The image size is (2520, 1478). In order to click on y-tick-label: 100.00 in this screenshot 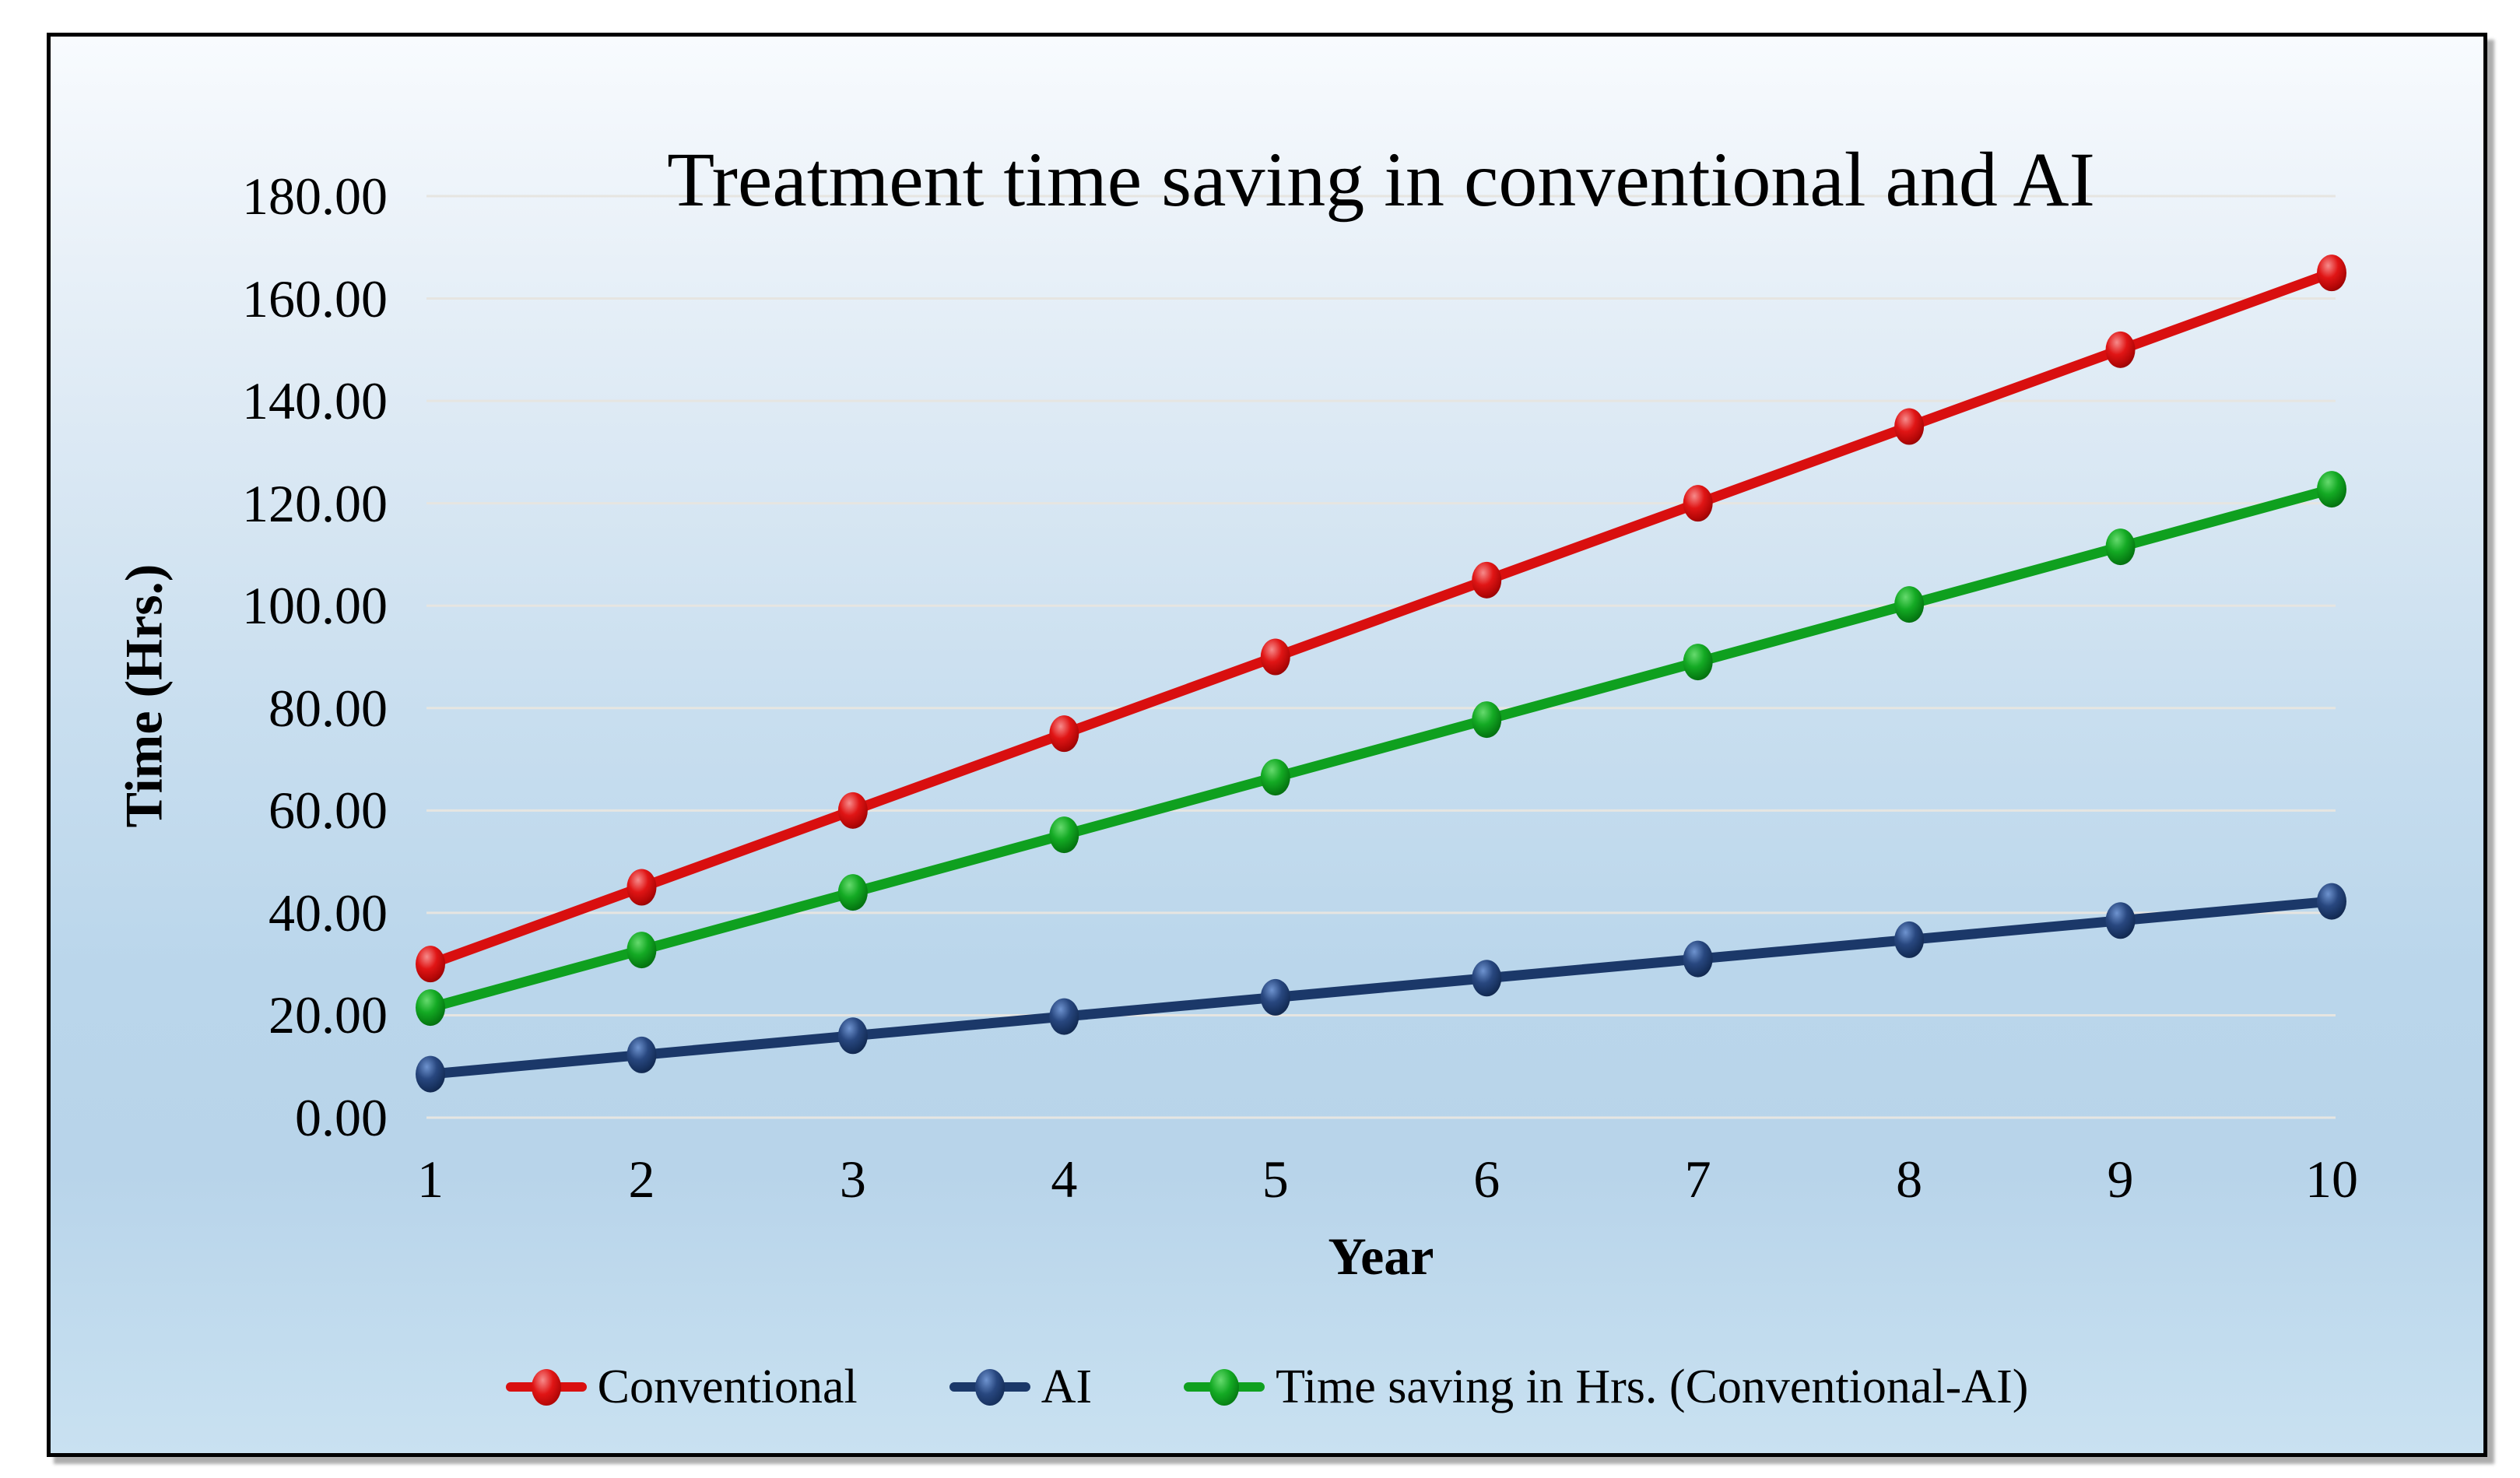, I will do `click(315, 606)`.